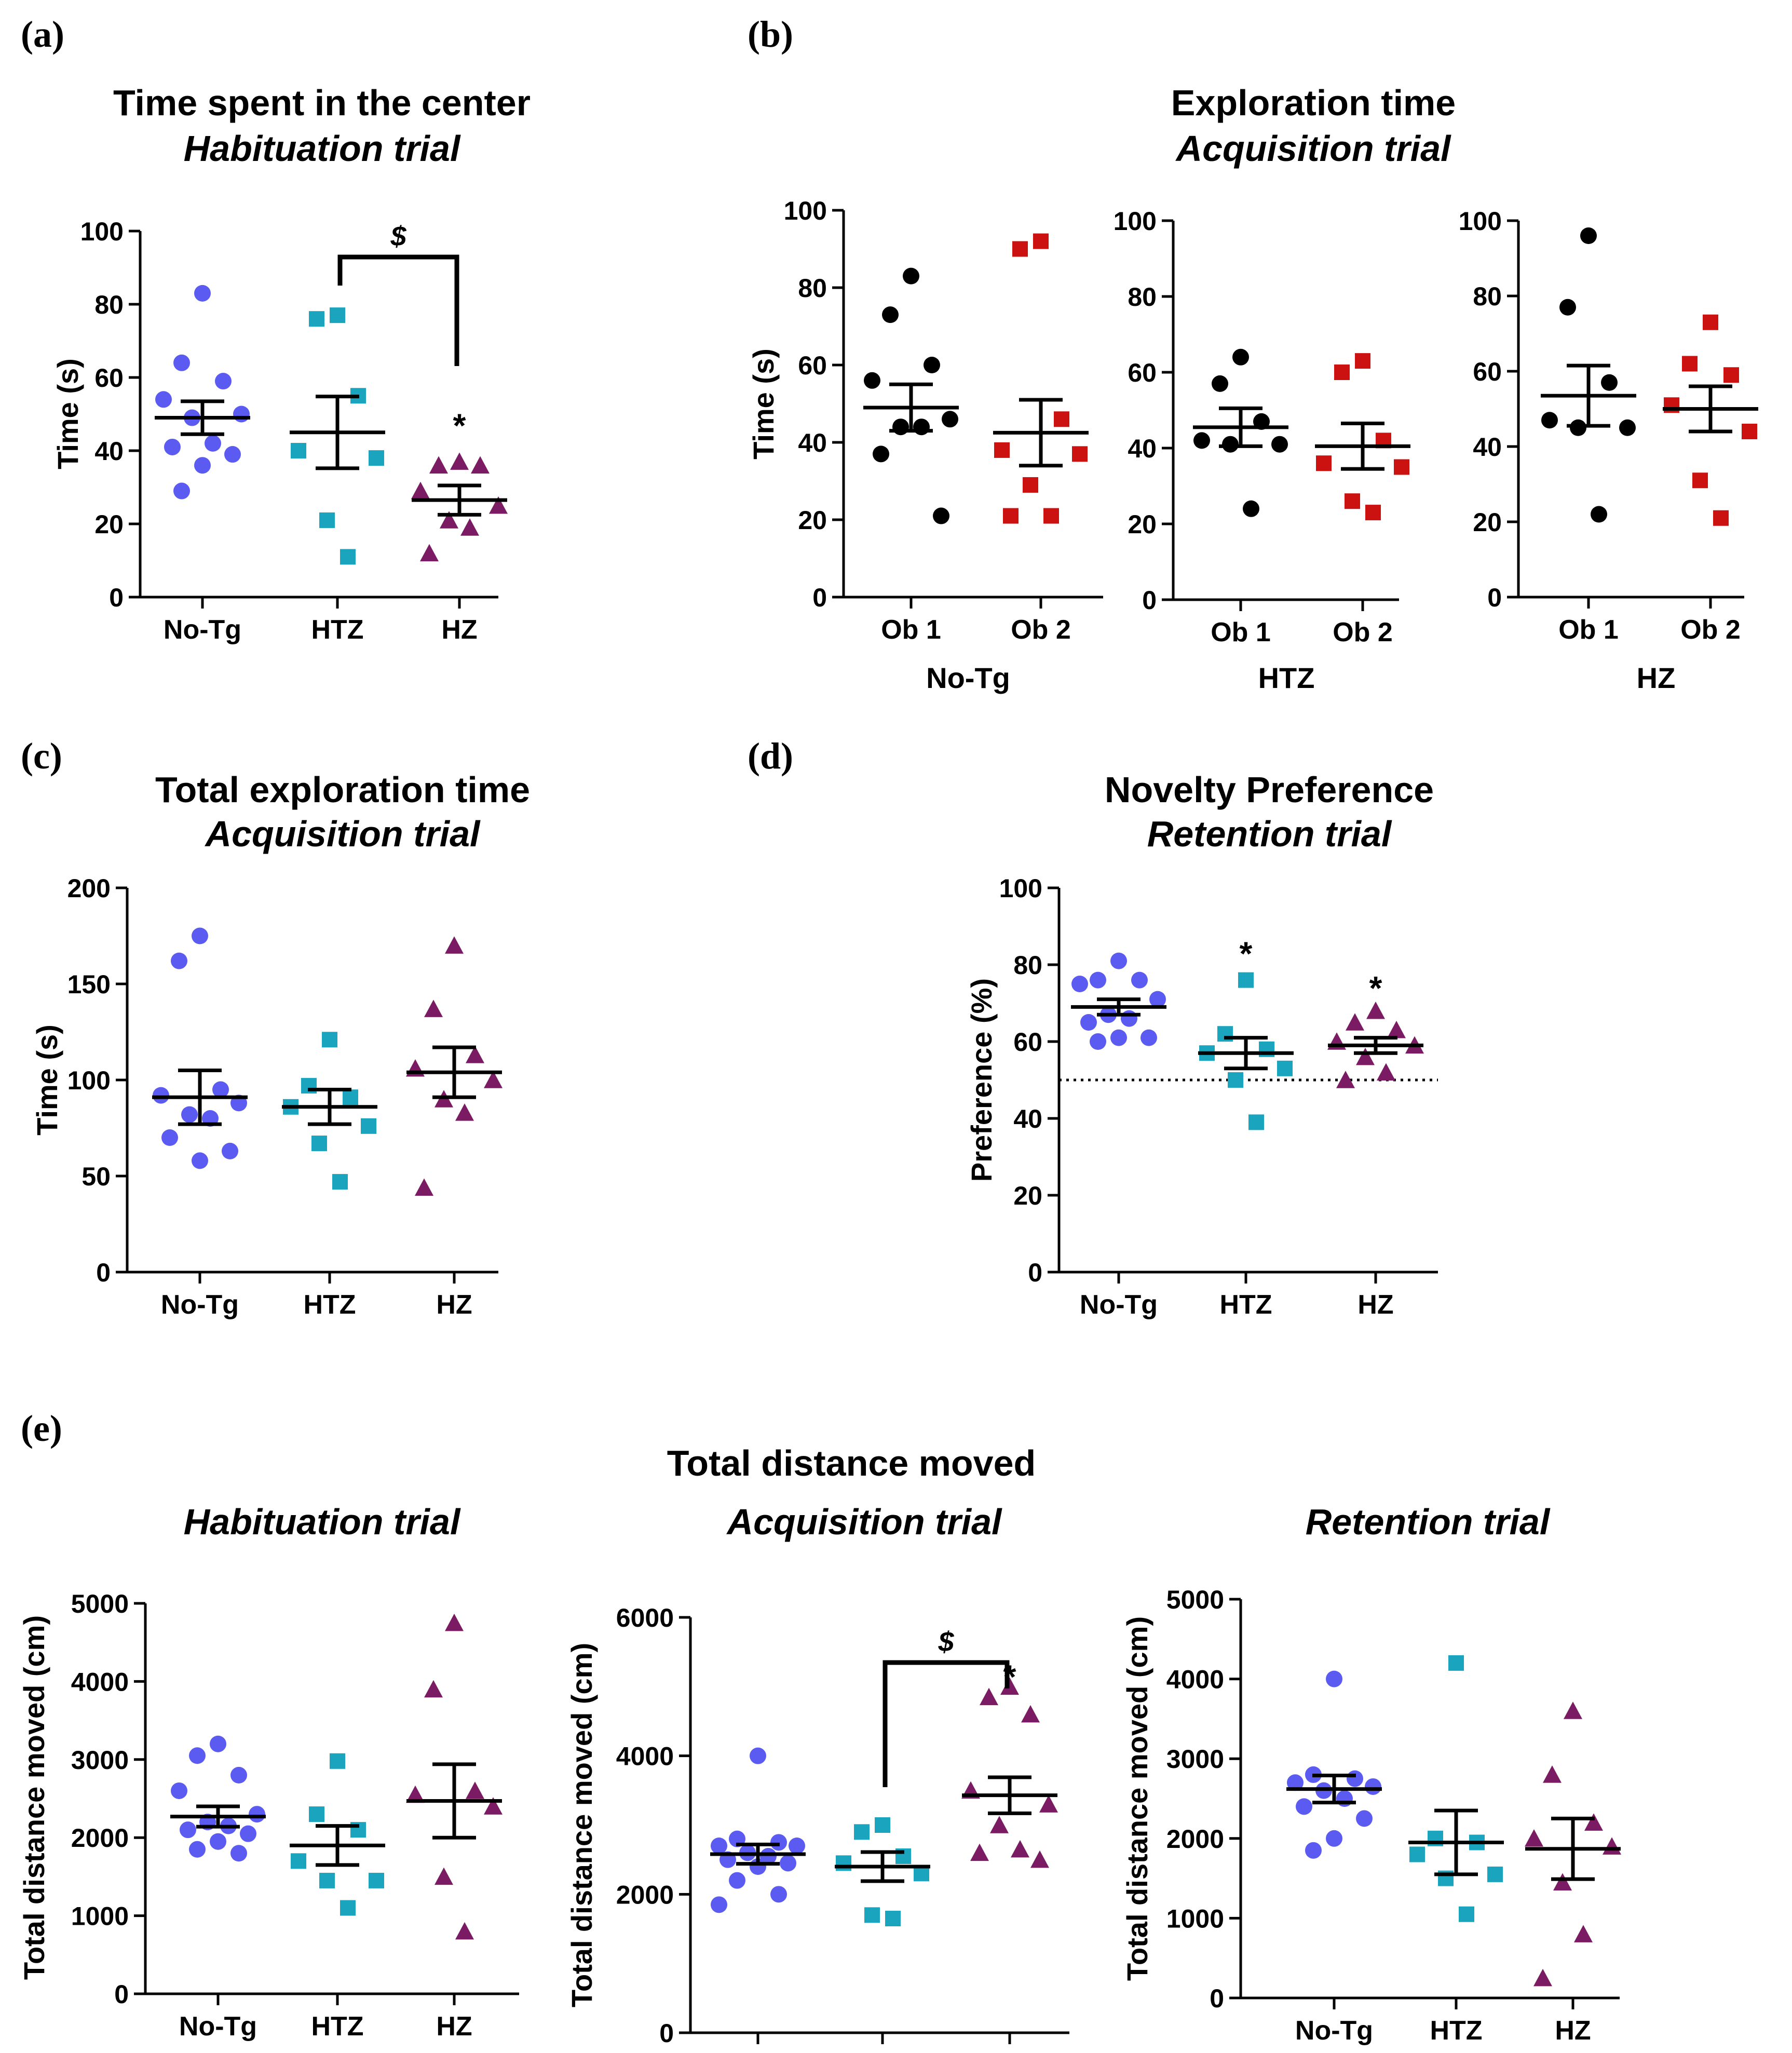  What do you see at coordinates (851, 1463) in the screenshot?
I see `e-heading: Total distance moved` at bounding box center [851, 1463].